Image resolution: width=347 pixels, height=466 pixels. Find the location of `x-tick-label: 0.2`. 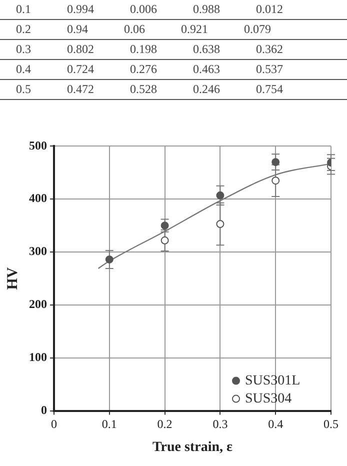

x-tick-label: 0.2 is located at coordinates (164, 424).